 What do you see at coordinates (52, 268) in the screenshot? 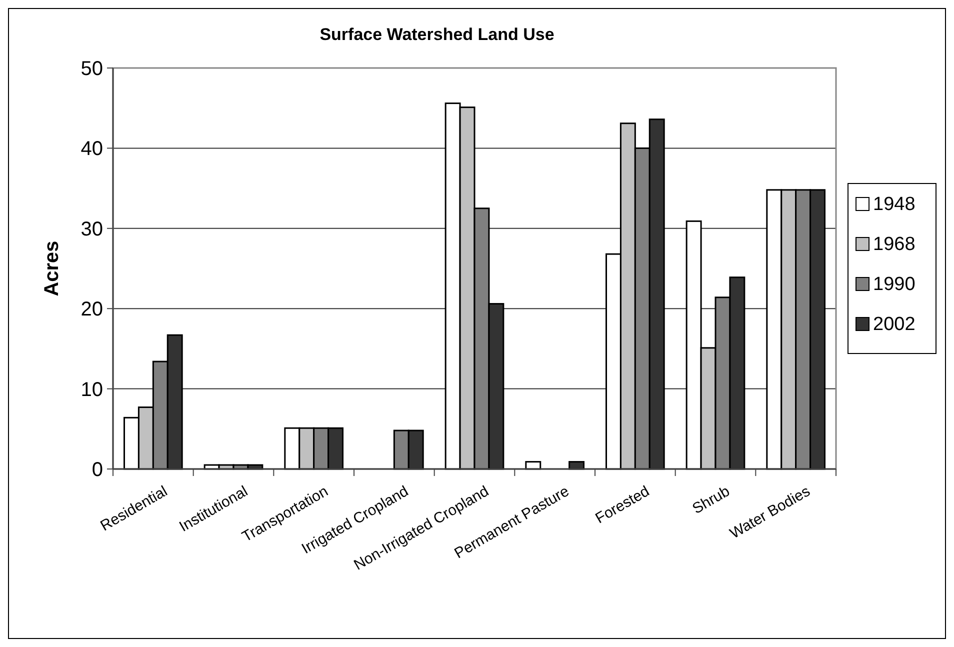
I see `y-axis-title: Acres` at bounding box center [52, 268].